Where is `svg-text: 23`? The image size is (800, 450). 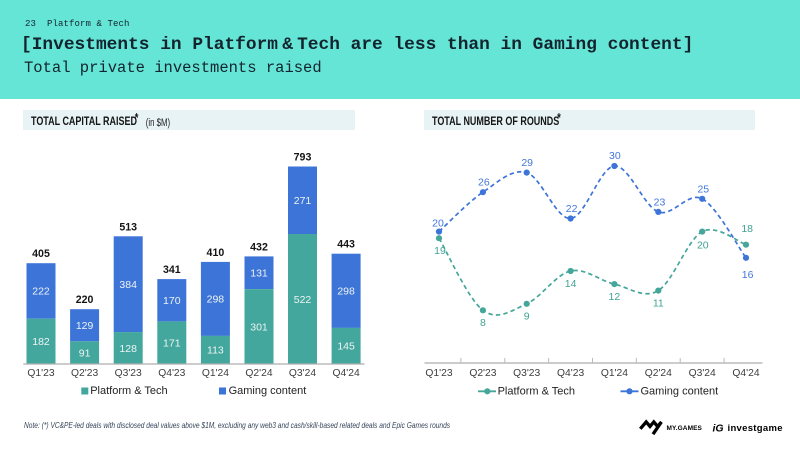 svg-text: 23 is located at coordinates (660, 203).